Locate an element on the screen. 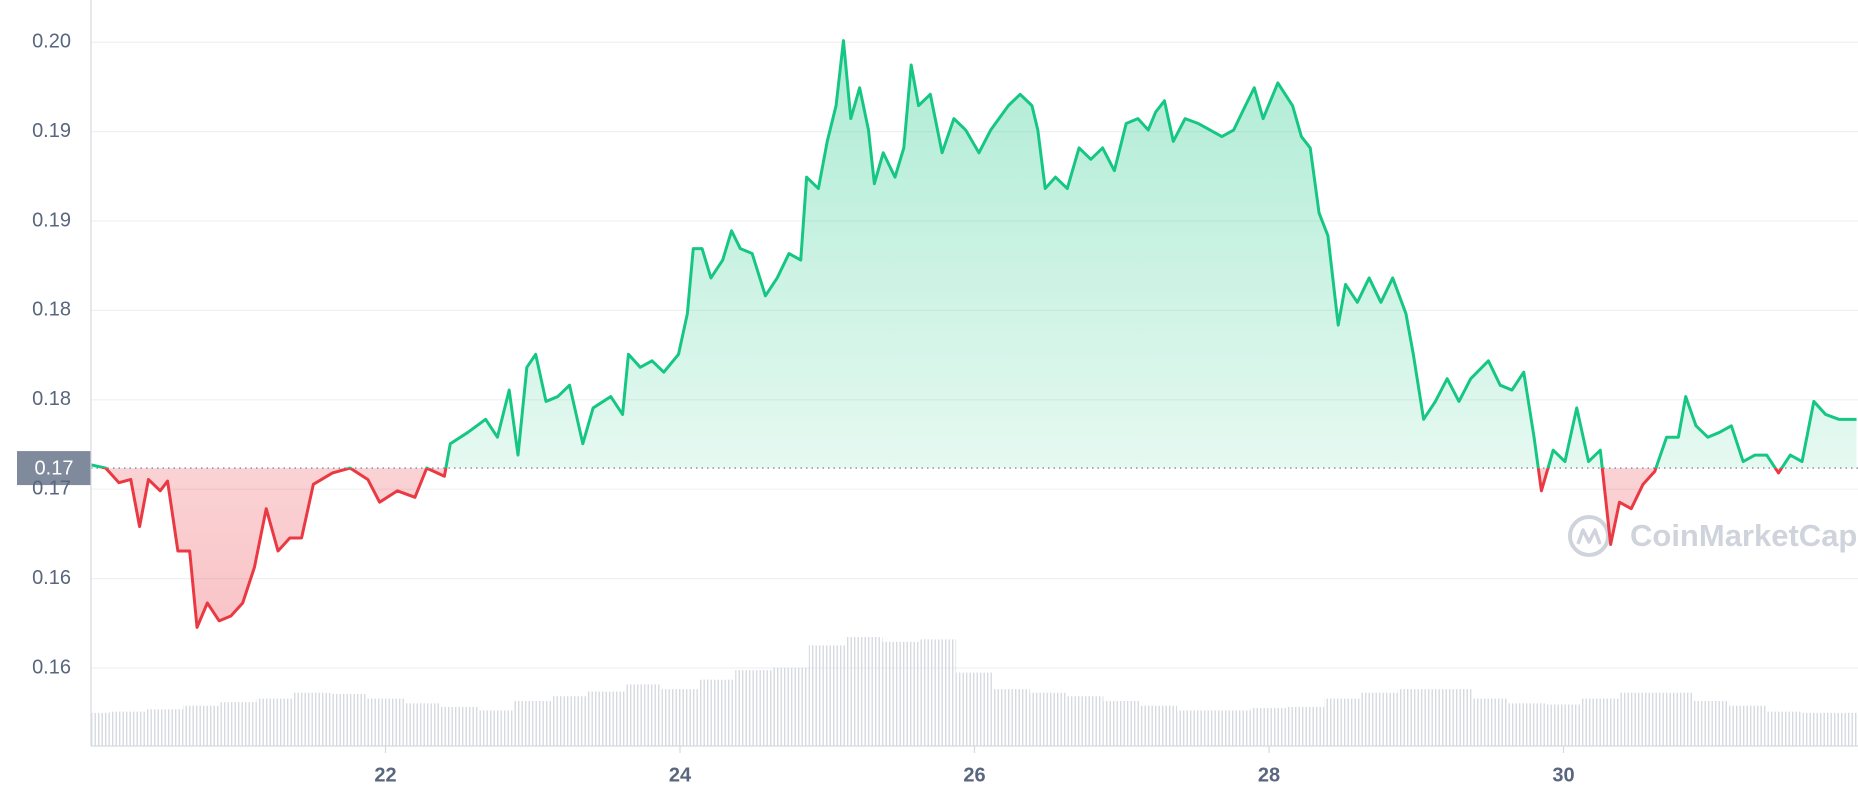  y-tick-label: 0.20 is located at coordinates (51, 42).